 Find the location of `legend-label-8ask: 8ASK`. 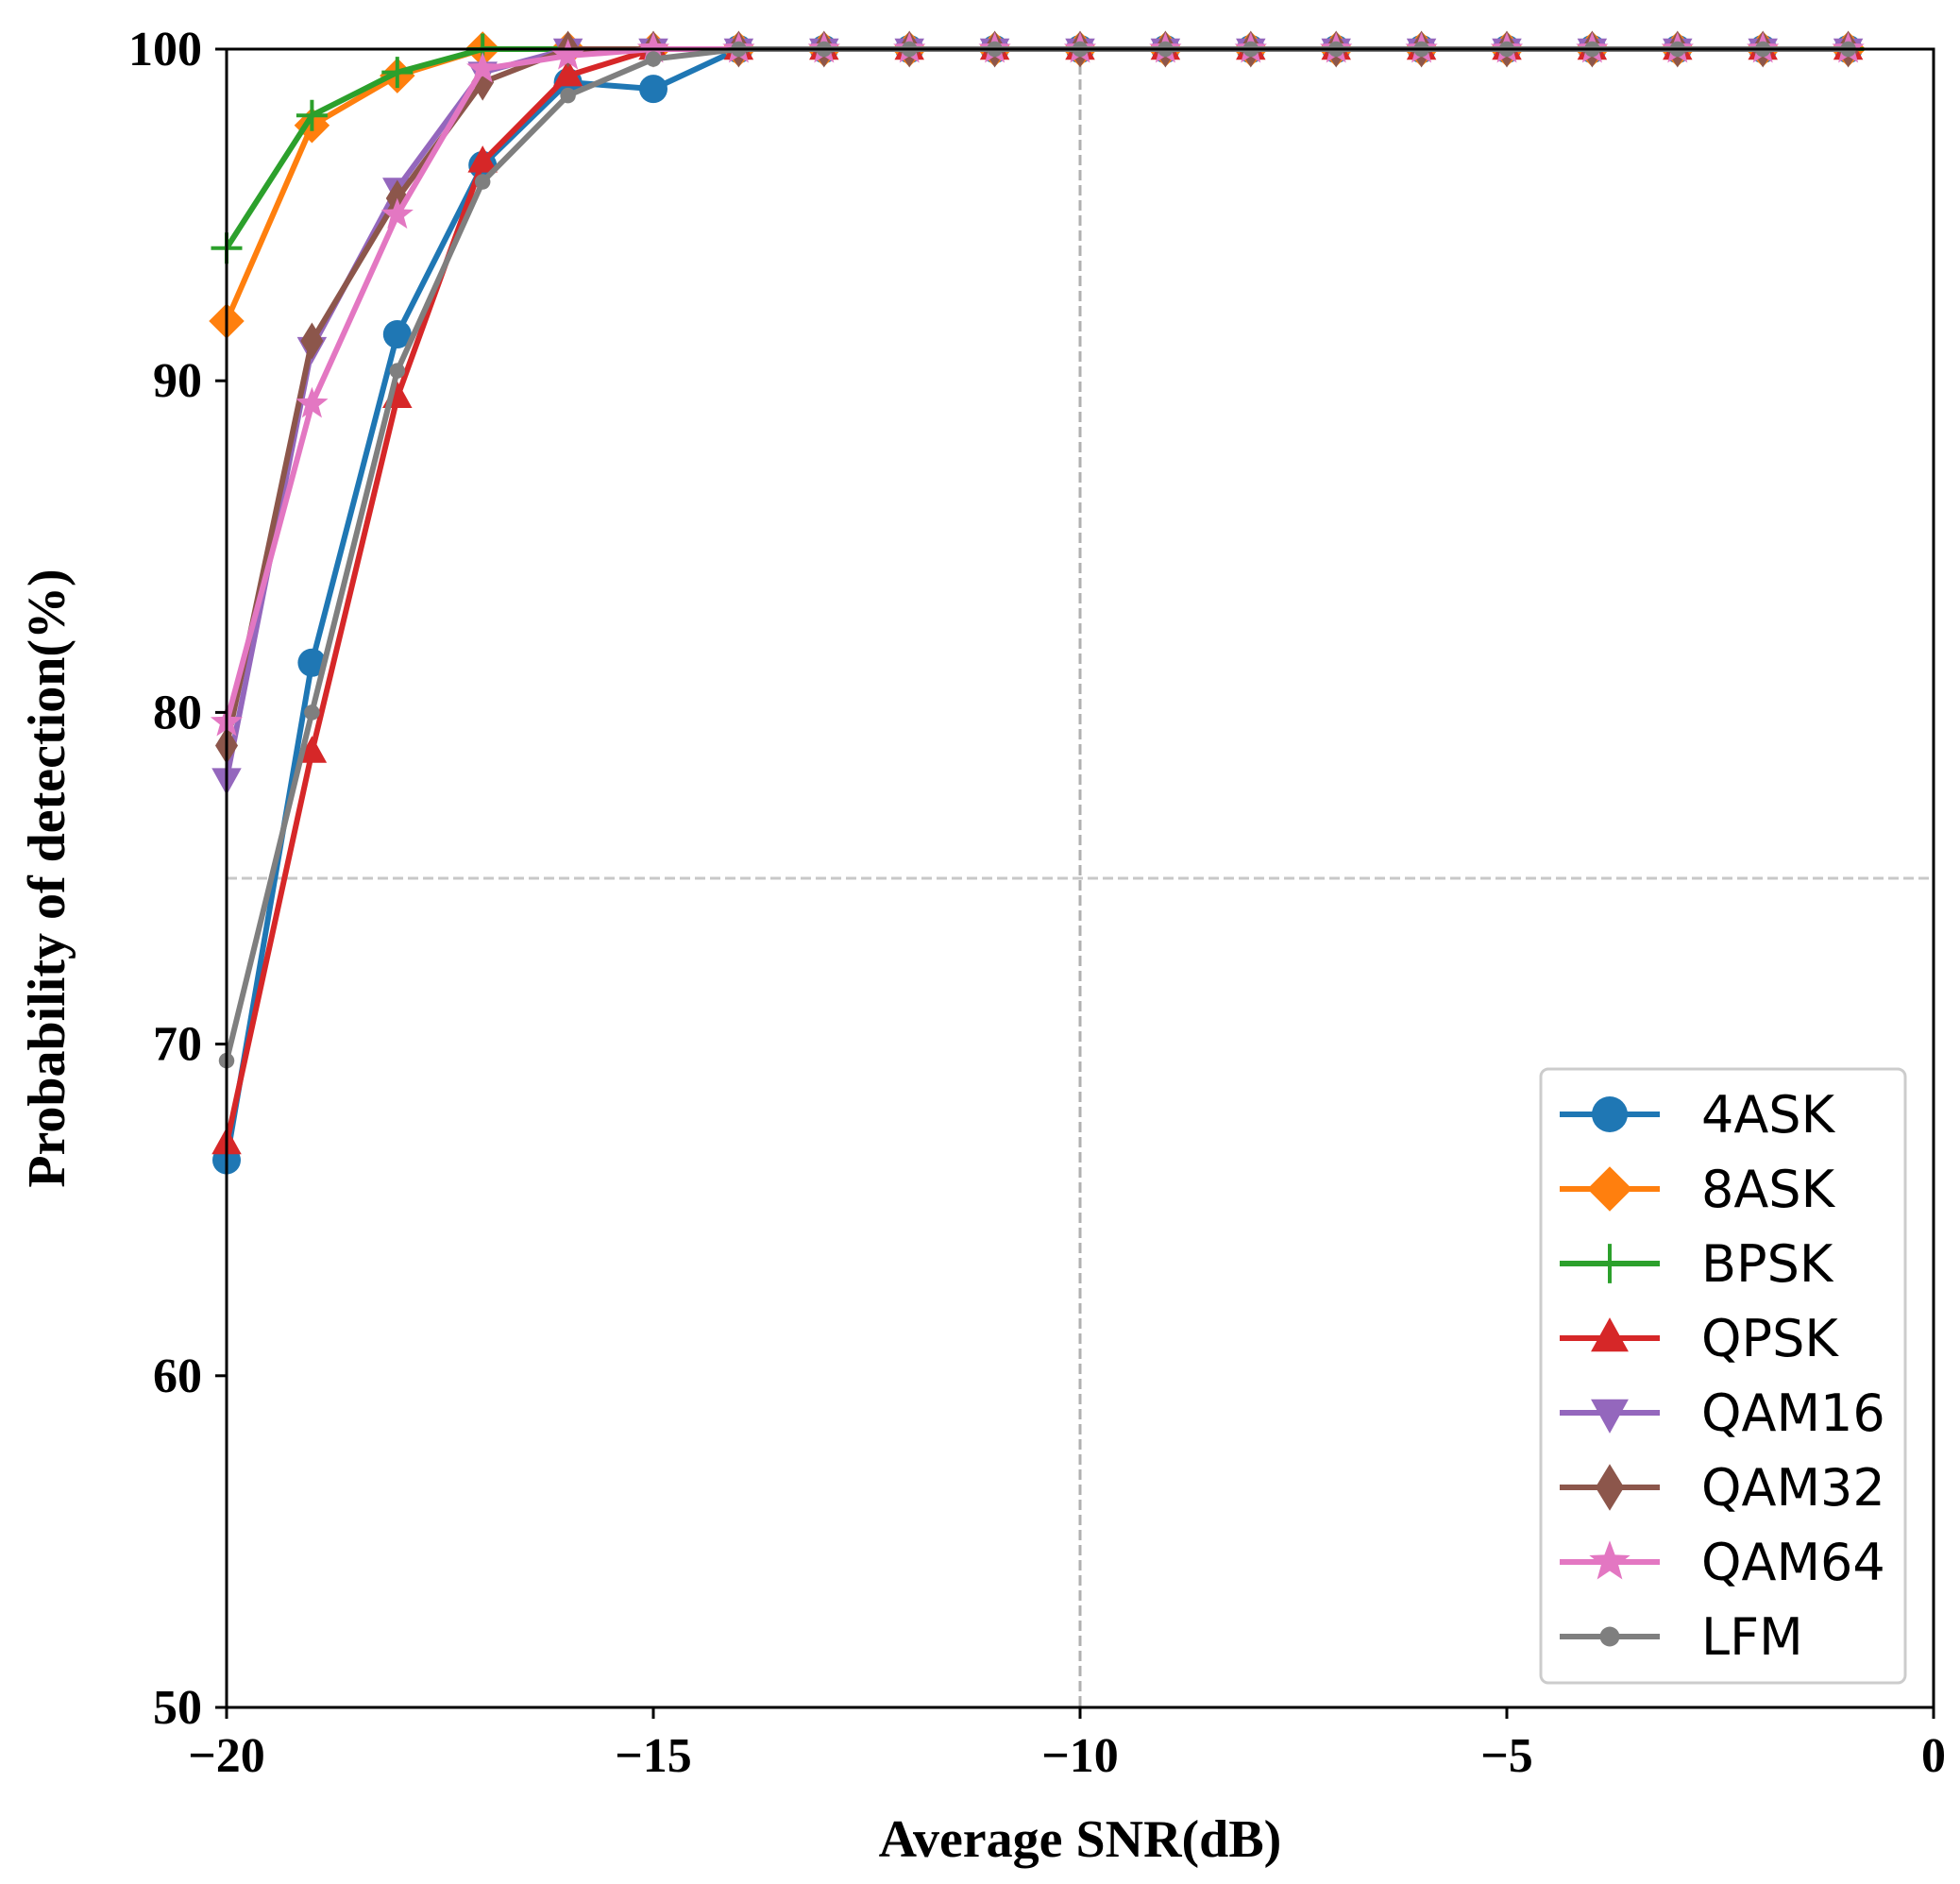

legend-label-8ask: 8ASK is located at coordinates (1769, 1189).